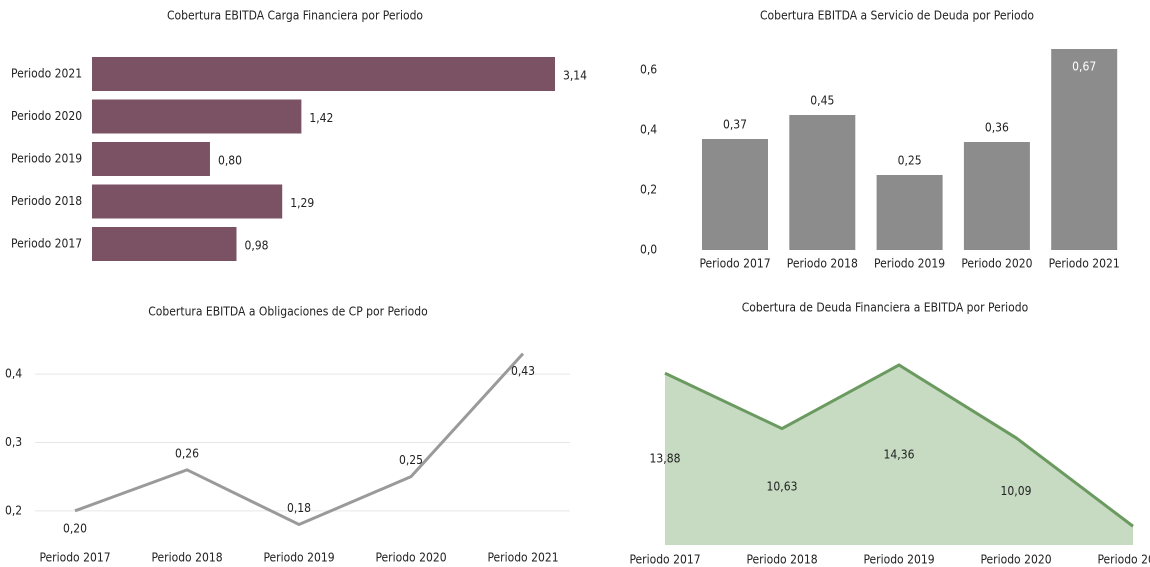  I want to click on data-label: 14,36, so click(899, 455).